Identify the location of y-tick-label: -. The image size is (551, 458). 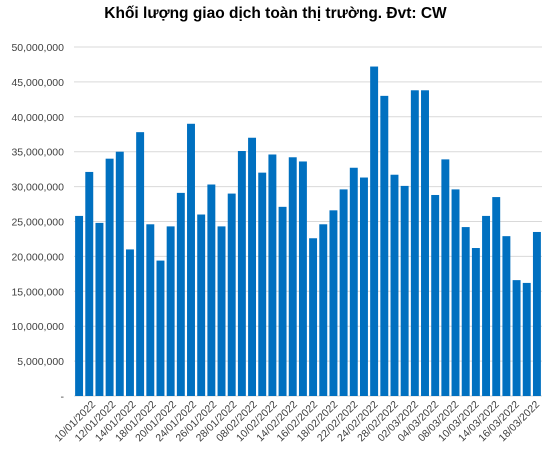
(63, 397).